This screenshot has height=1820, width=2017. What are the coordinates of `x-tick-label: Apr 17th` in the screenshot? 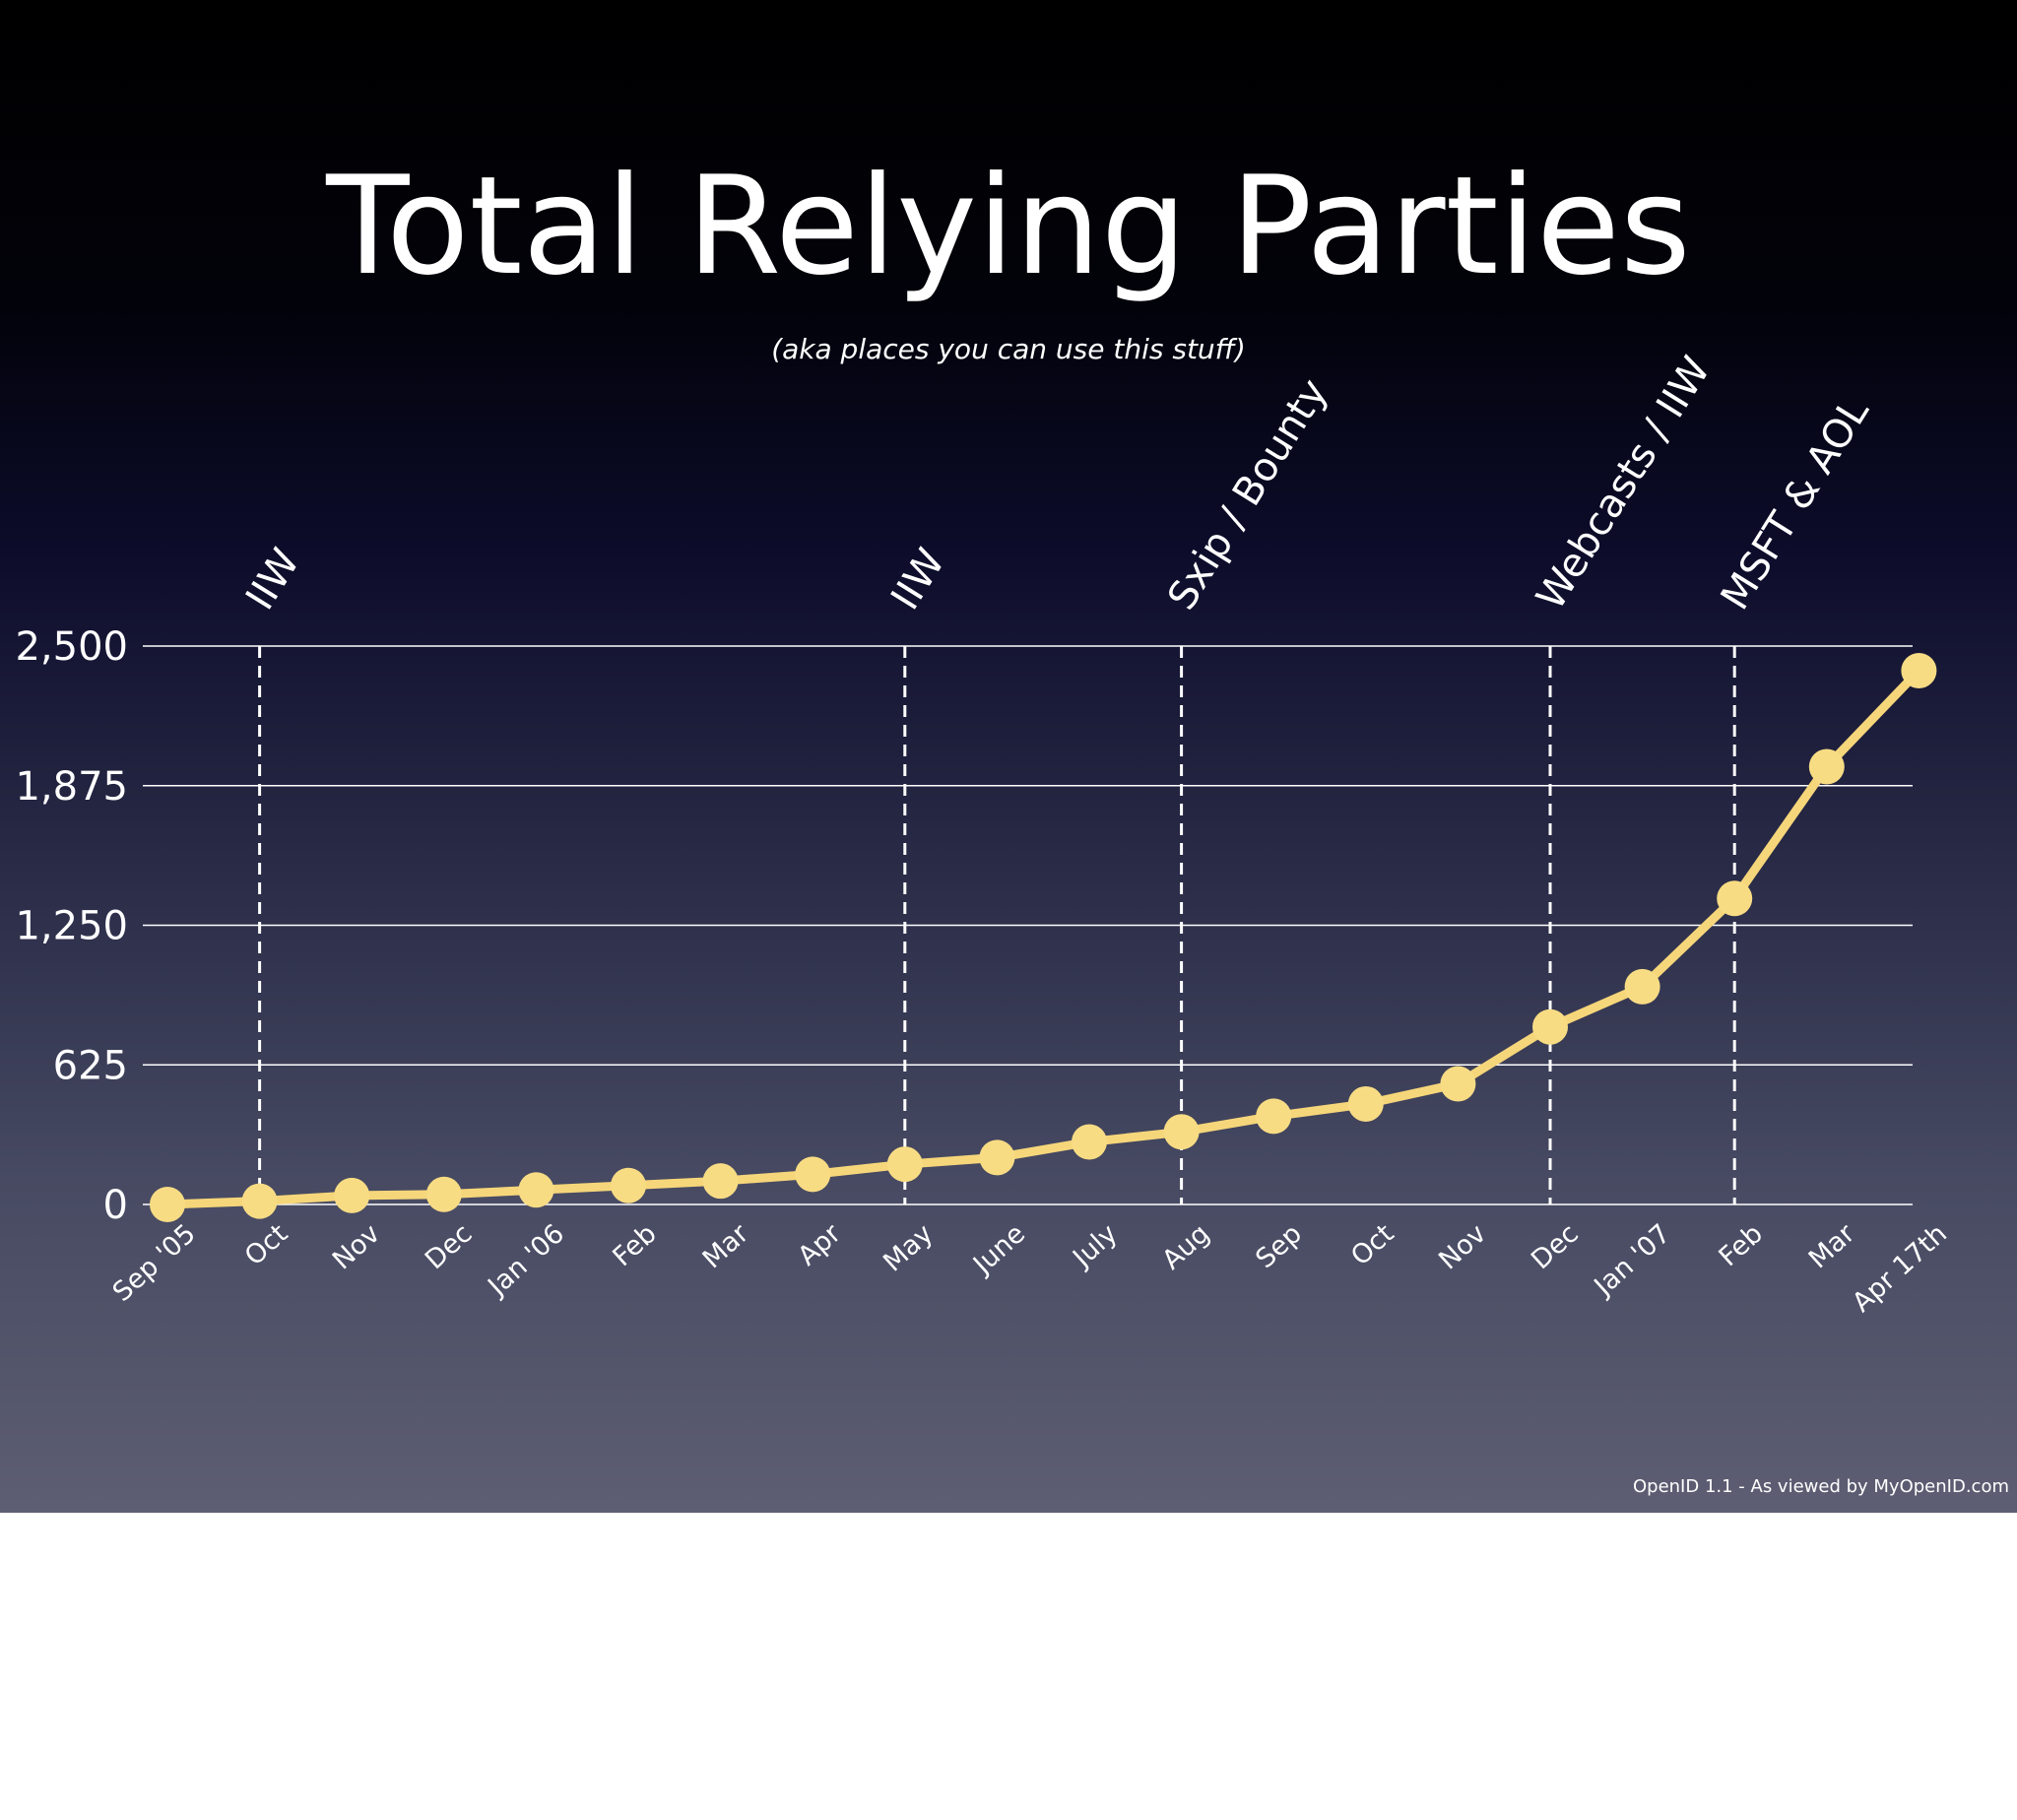 It's located at (1900, 1268).